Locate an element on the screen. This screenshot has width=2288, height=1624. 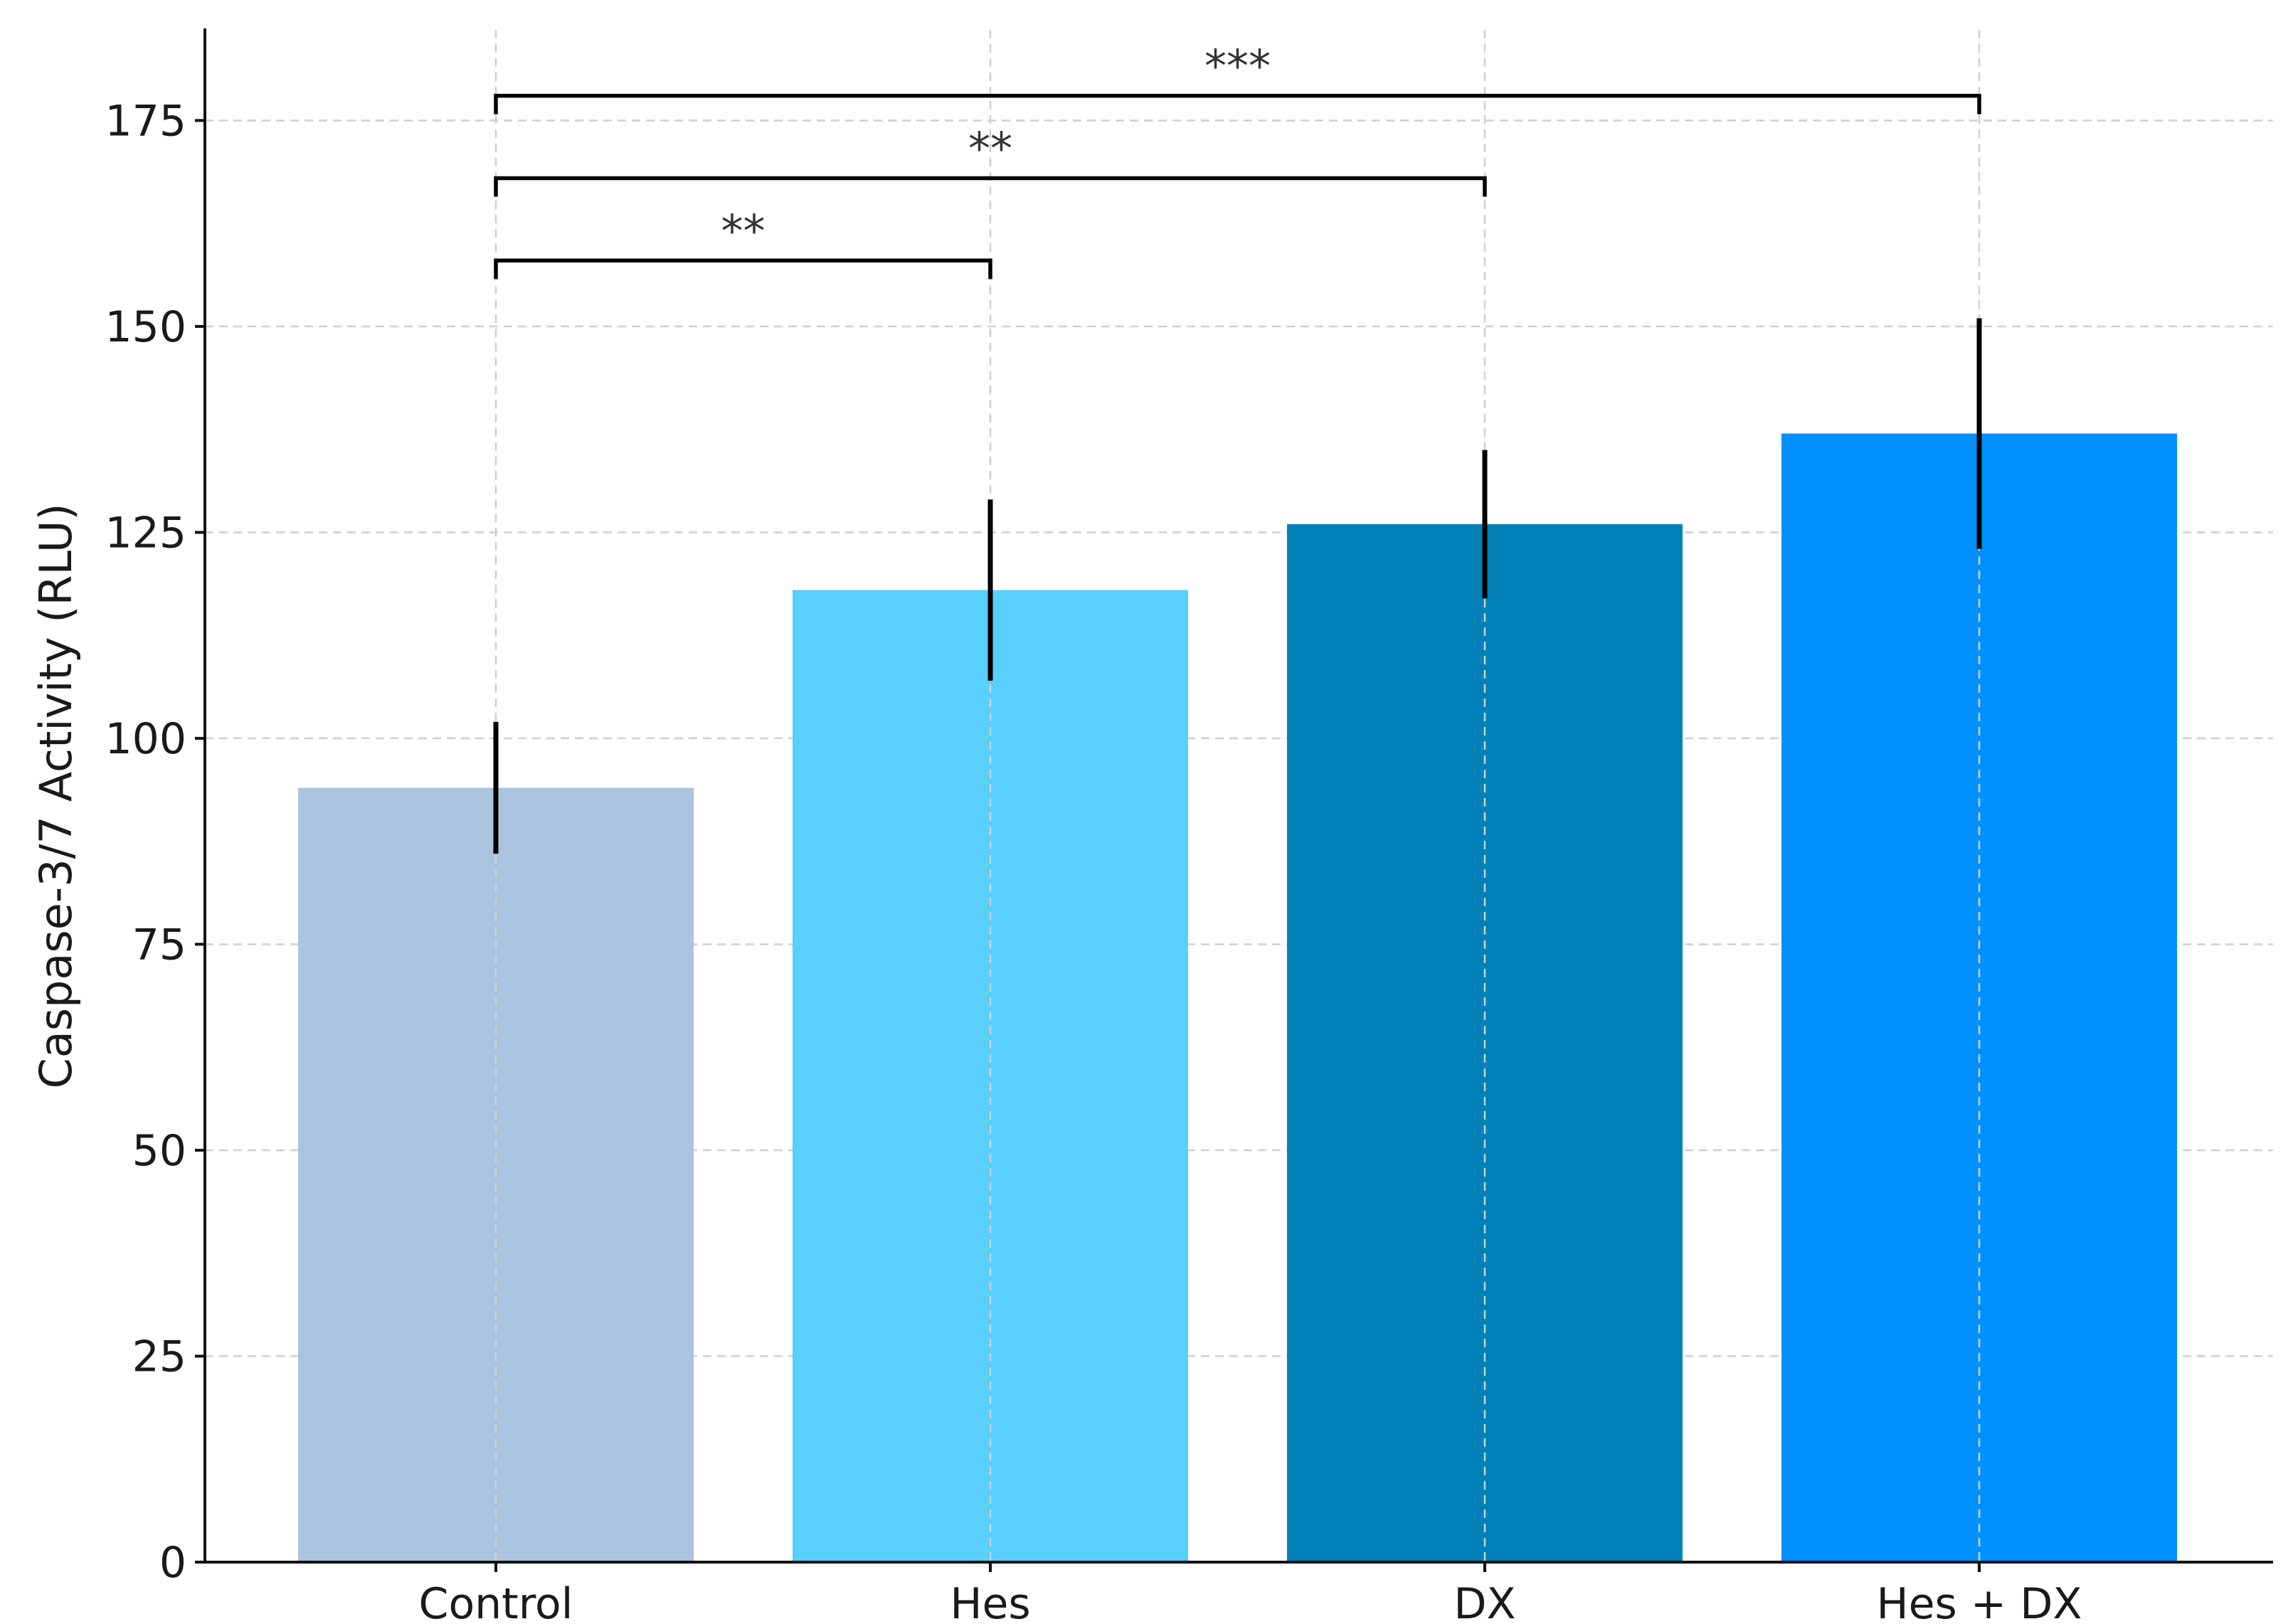
y-tick-label: 75 is located at coordinates (159, 945).